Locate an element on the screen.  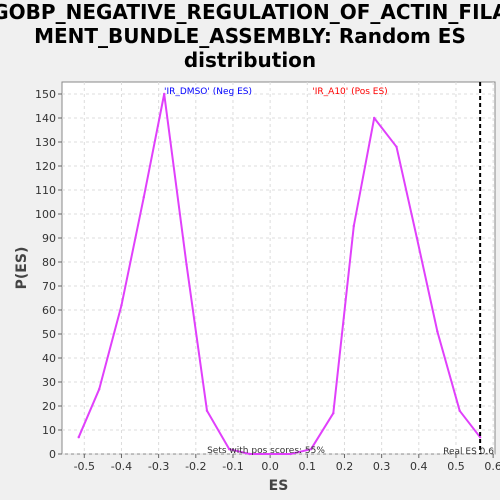
y-axis-title: P(ES) is located at coordinates (22, 268).